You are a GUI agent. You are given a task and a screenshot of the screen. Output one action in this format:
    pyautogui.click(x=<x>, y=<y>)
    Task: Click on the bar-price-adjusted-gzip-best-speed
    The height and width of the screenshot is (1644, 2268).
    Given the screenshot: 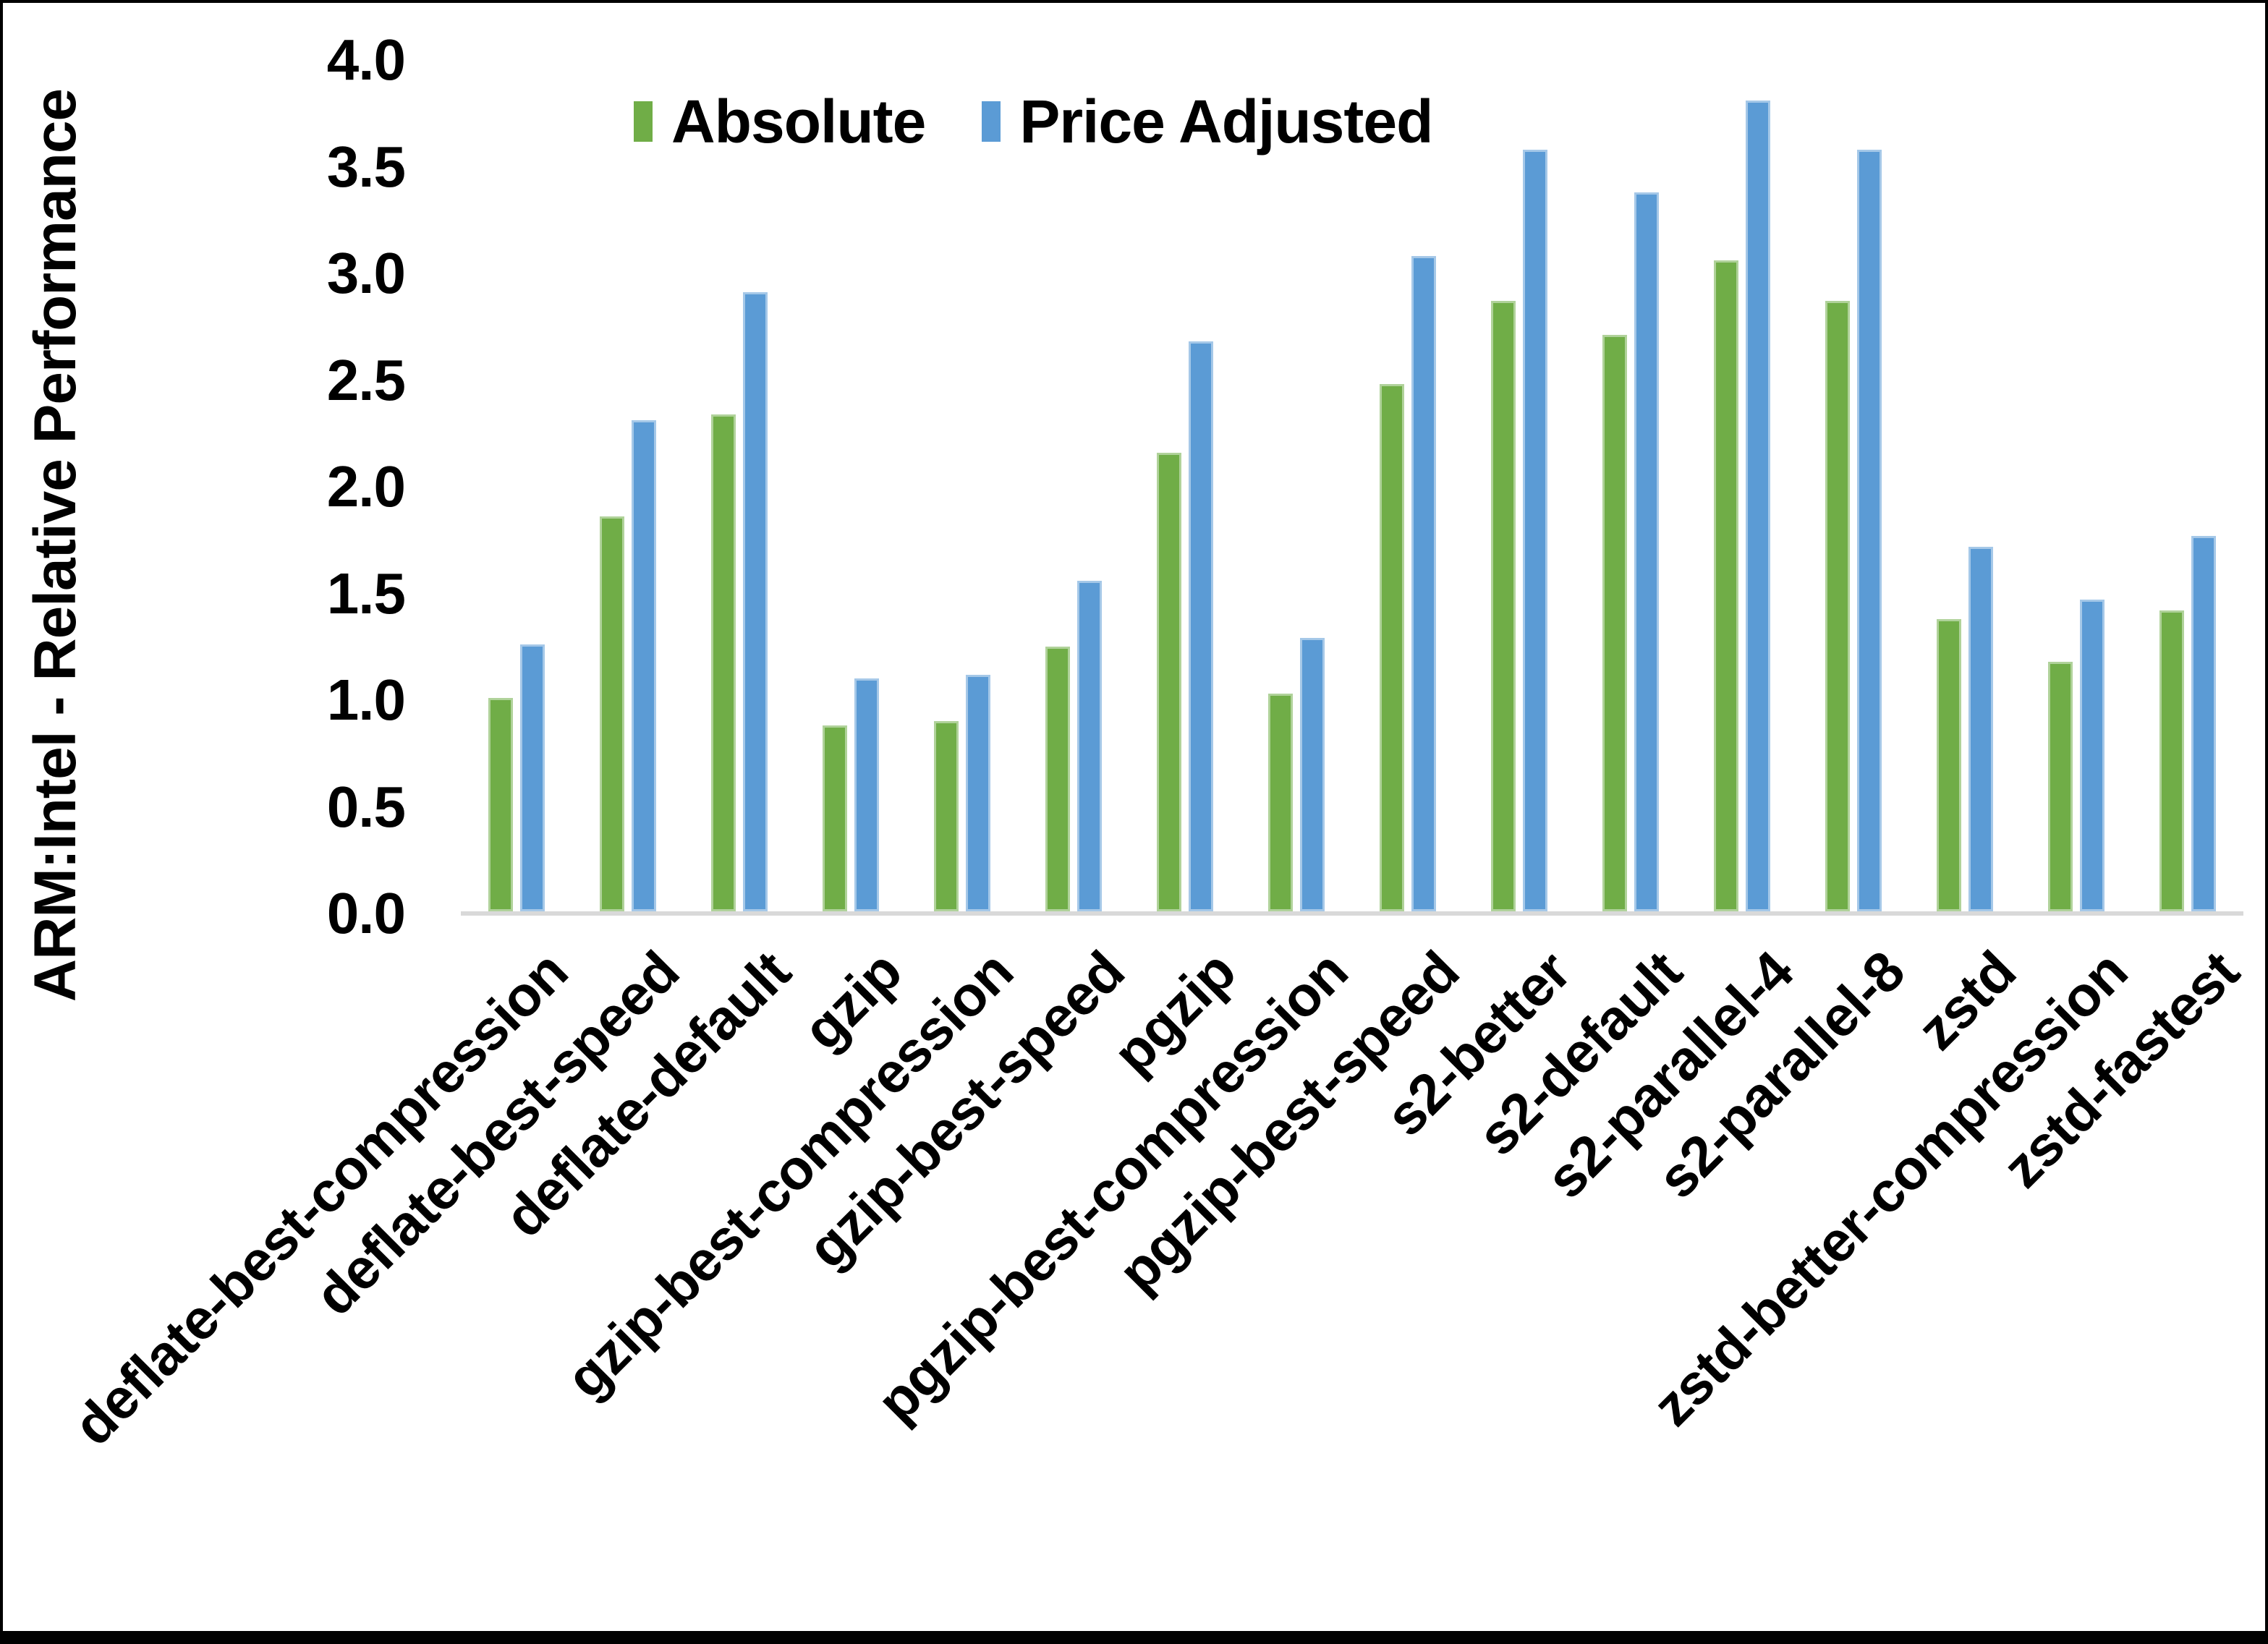 What is the action you would take?
    pyautogui.click(x=1089, y=746)
    